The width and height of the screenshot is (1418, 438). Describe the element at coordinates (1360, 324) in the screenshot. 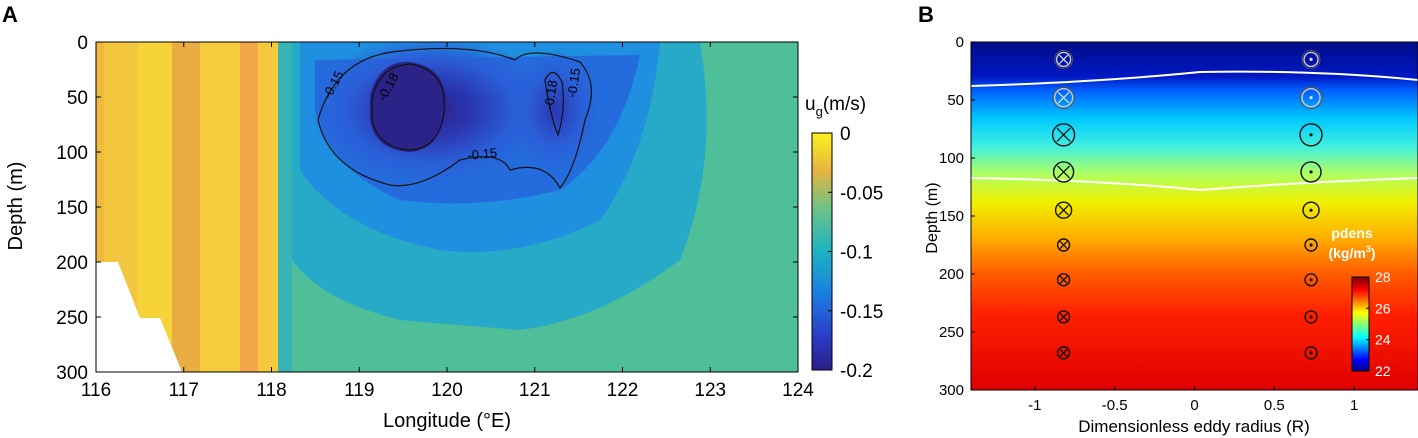

I see `colorbar-b` at that location.